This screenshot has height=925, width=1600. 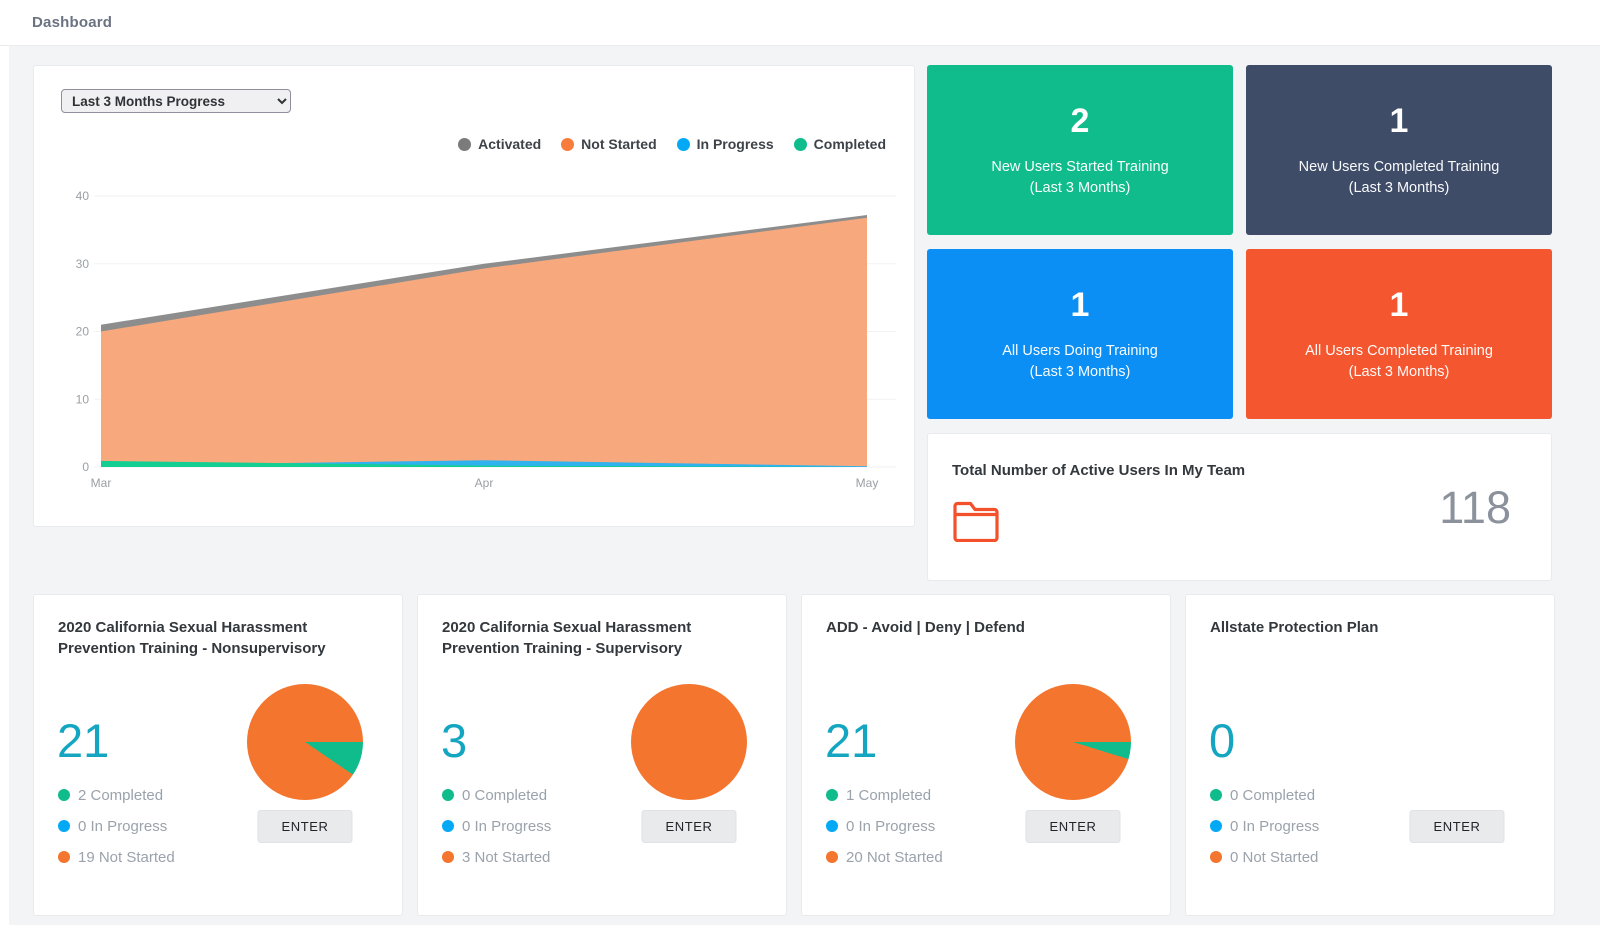 I want to click on training-enrolled-count: 0, so click(x=1222, y=740).